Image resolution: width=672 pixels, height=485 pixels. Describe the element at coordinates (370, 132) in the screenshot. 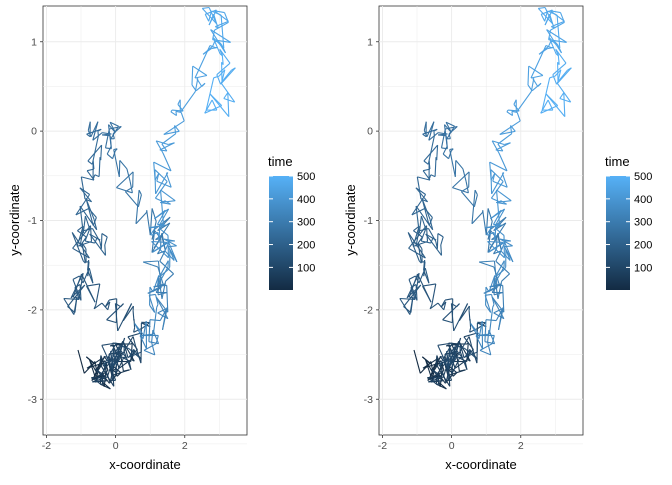

I see `right-y-tick-label: 0` at that location.